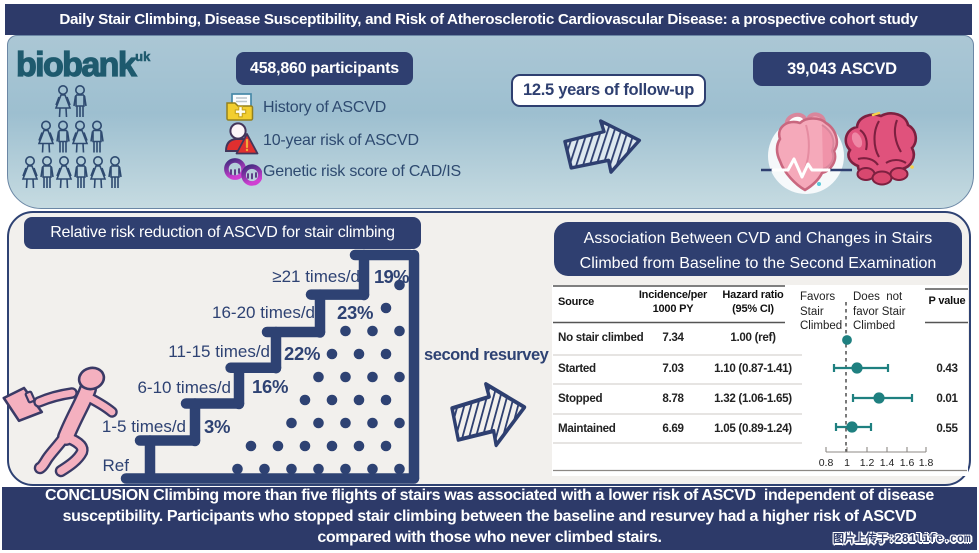 This screenshot has width=979, height=553. I want to click on svg-text: 1.8, so click(926, 463).